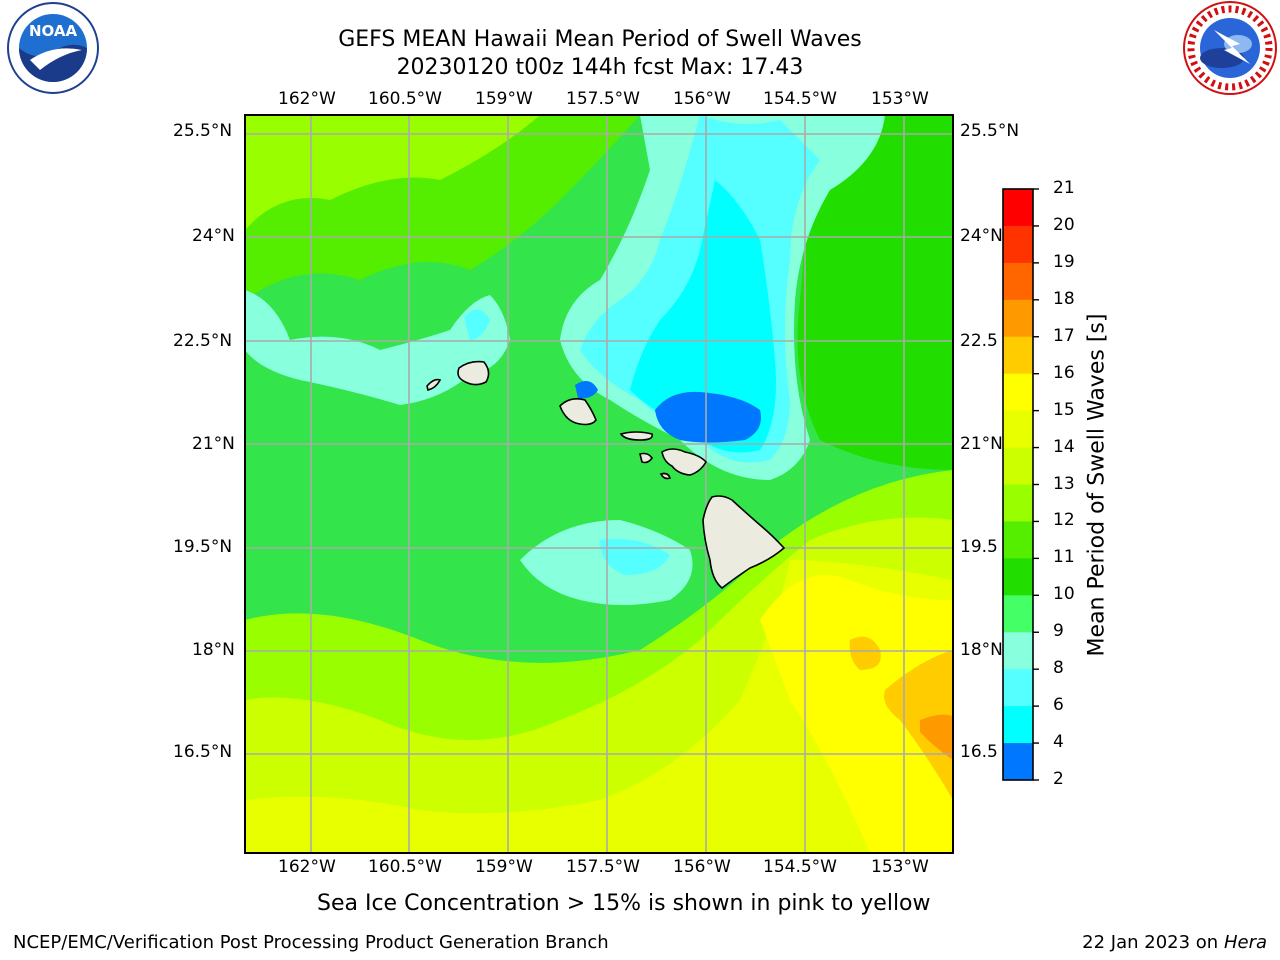 The width and height of the screenshot is (1280, 960). Describe the element at coordinates (979, 752) in the screenshot. I see `lat-tick-right-7: 16.5` at that location.